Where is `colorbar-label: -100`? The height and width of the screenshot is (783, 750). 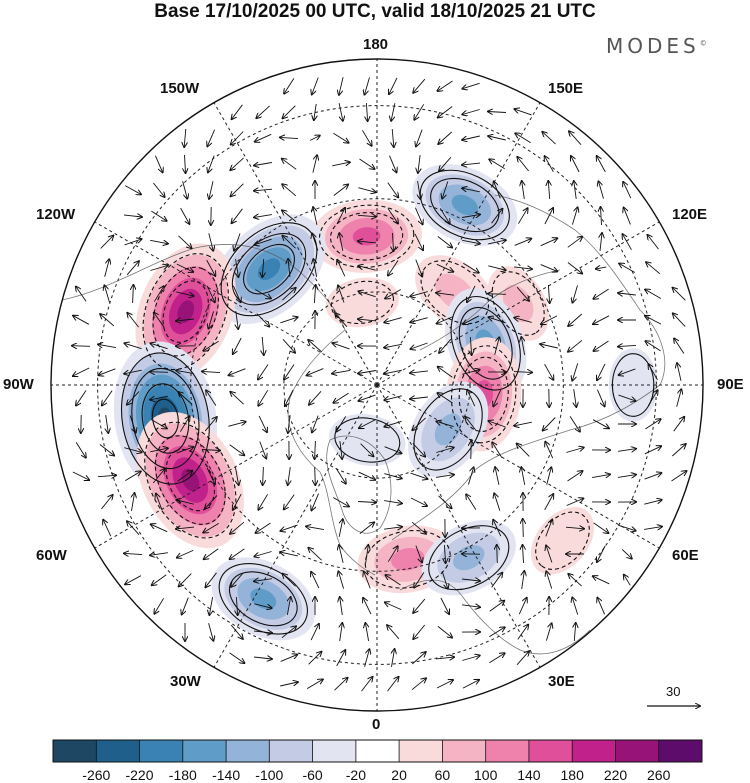
colorbar-label: -100 is located at coordinates (269, 775).